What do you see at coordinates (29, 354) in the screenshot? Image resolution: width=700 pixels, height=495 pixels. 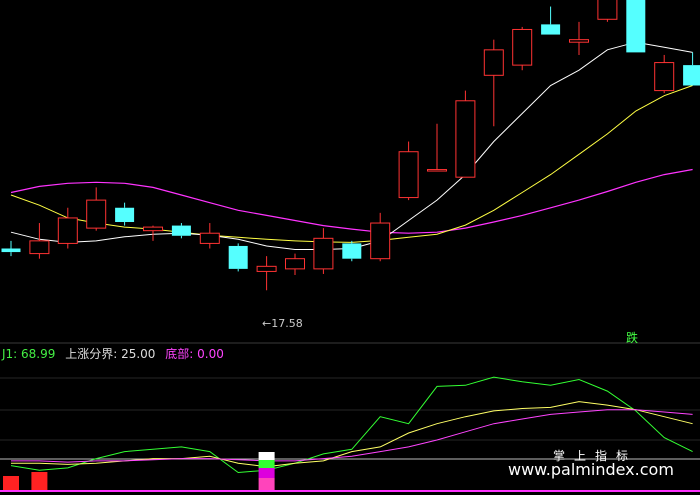 I see `legend-j1: J1: 68.99` at bounding box center [29, 354].